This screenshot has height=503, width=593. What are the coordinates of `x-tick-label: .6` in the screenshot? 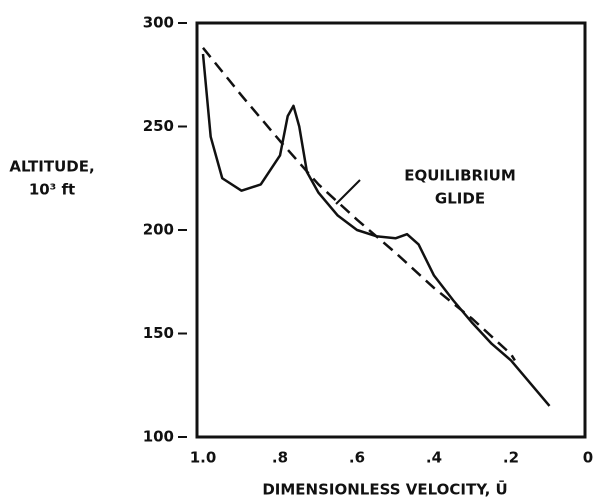 It's located at (357, 458).